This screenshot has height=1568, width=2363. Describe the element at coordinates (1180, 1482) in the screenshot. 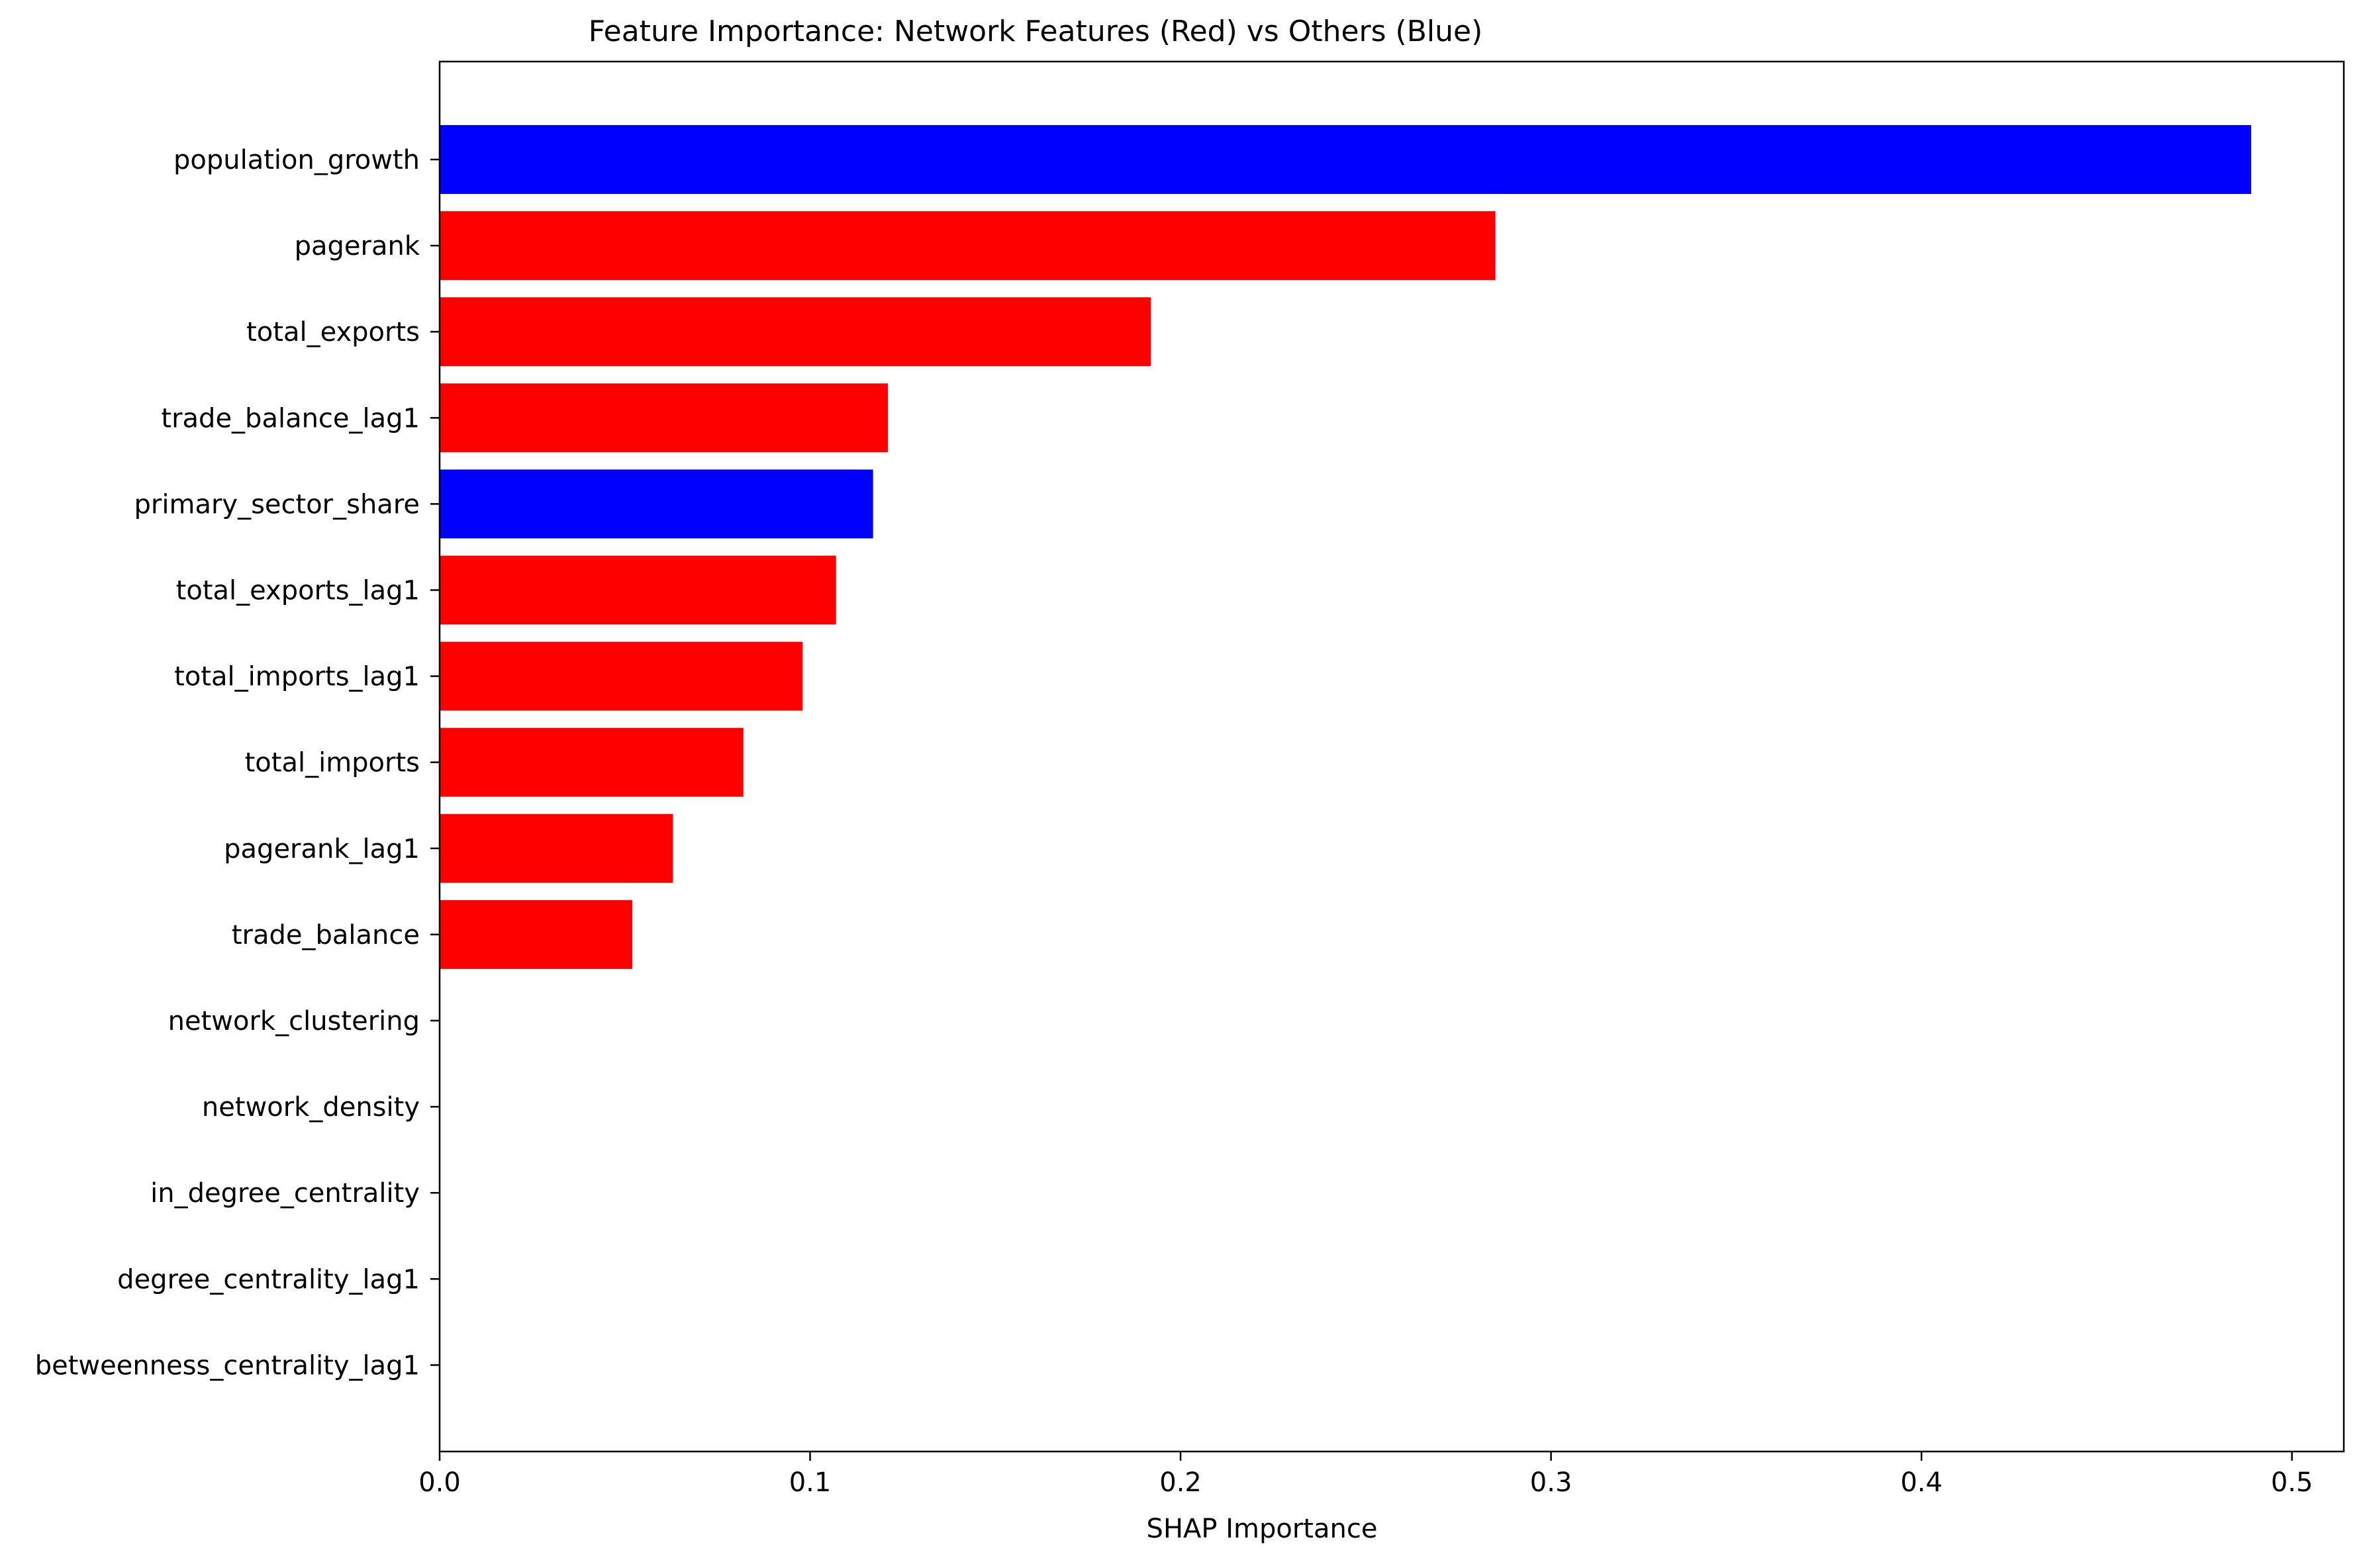

I see `x-tick-label: 0.2` at that location.